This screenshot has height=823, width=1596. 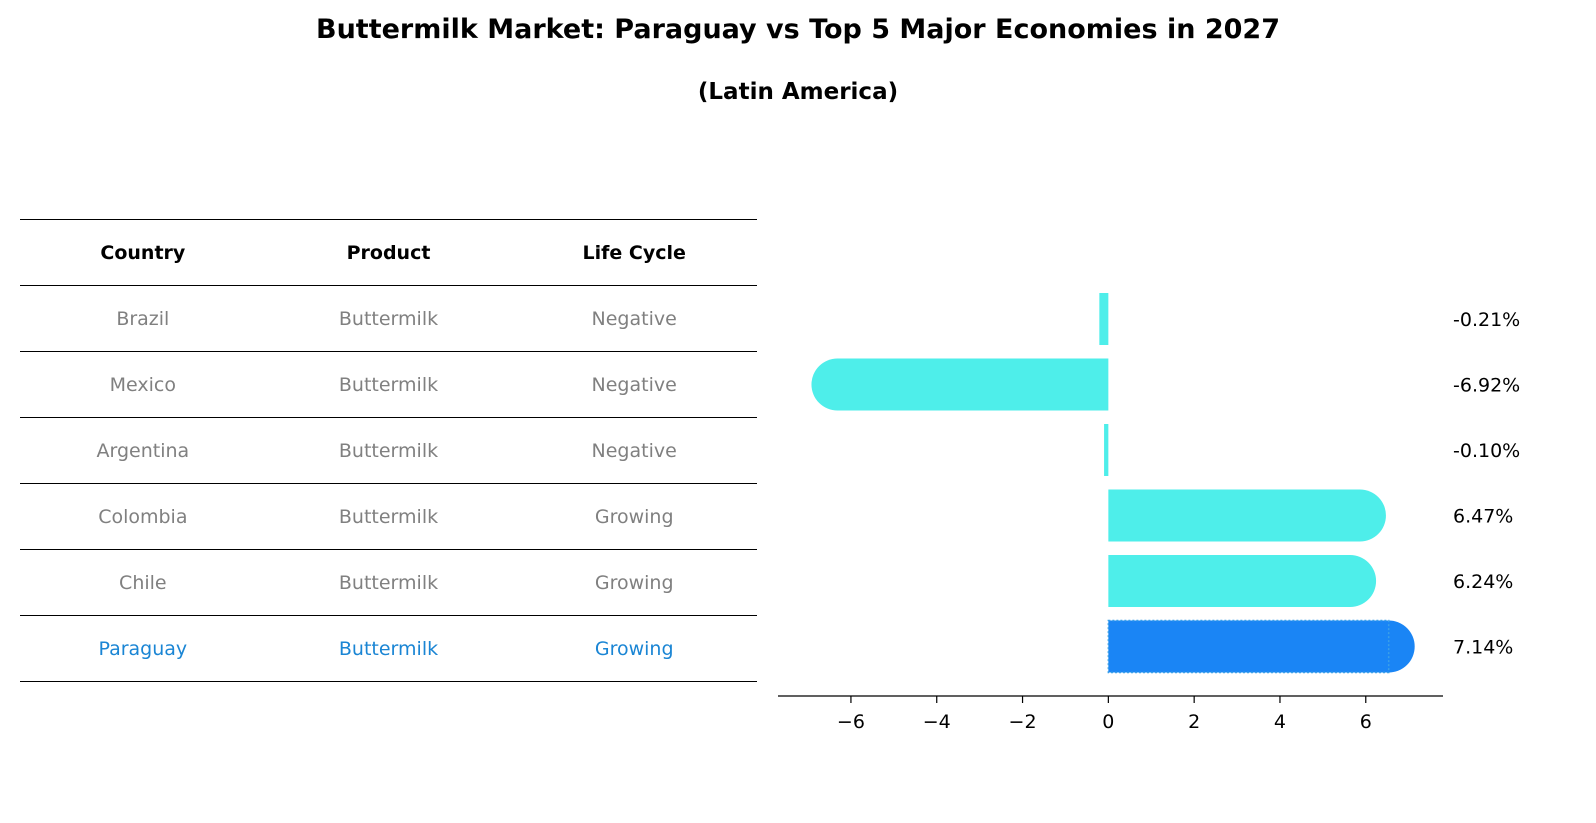 I want to click on value-label: 7.14%, so click(x=1483, y=648).